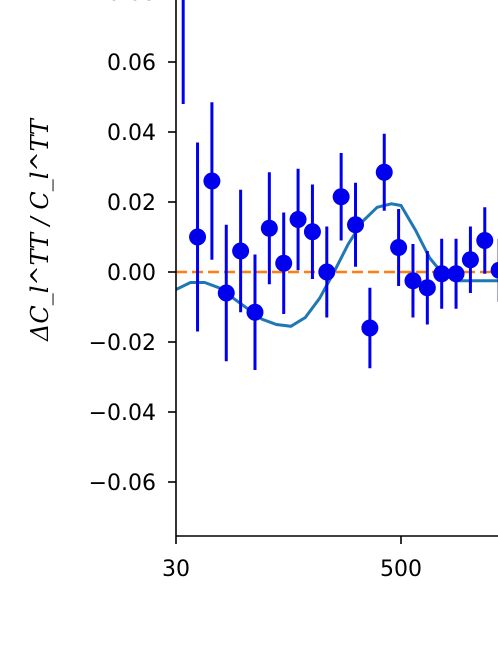 The height and width of the screenshot is (645, 498). What do you see at coordinates (122, 483) in the screenshot?
I see `y-tick-label: −0.06` at bounding box center [122, 483].